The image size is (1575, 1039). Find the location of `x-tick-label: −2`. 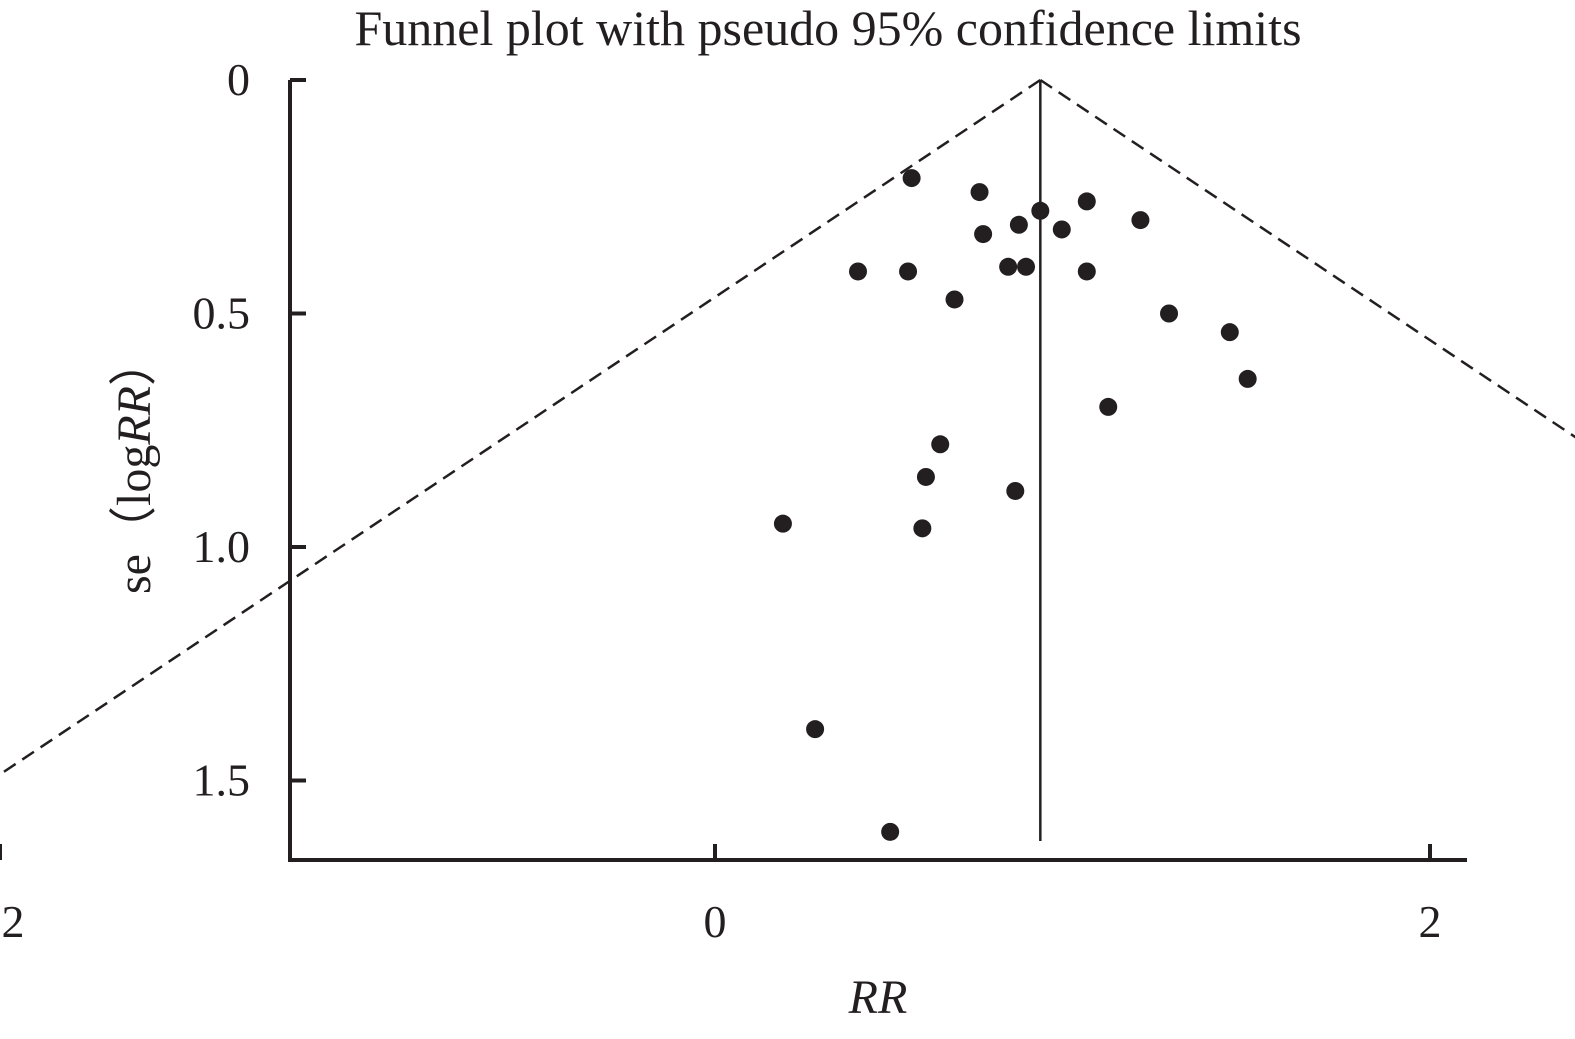

x-tick-label: −2 is located at coordinates (12, 921).